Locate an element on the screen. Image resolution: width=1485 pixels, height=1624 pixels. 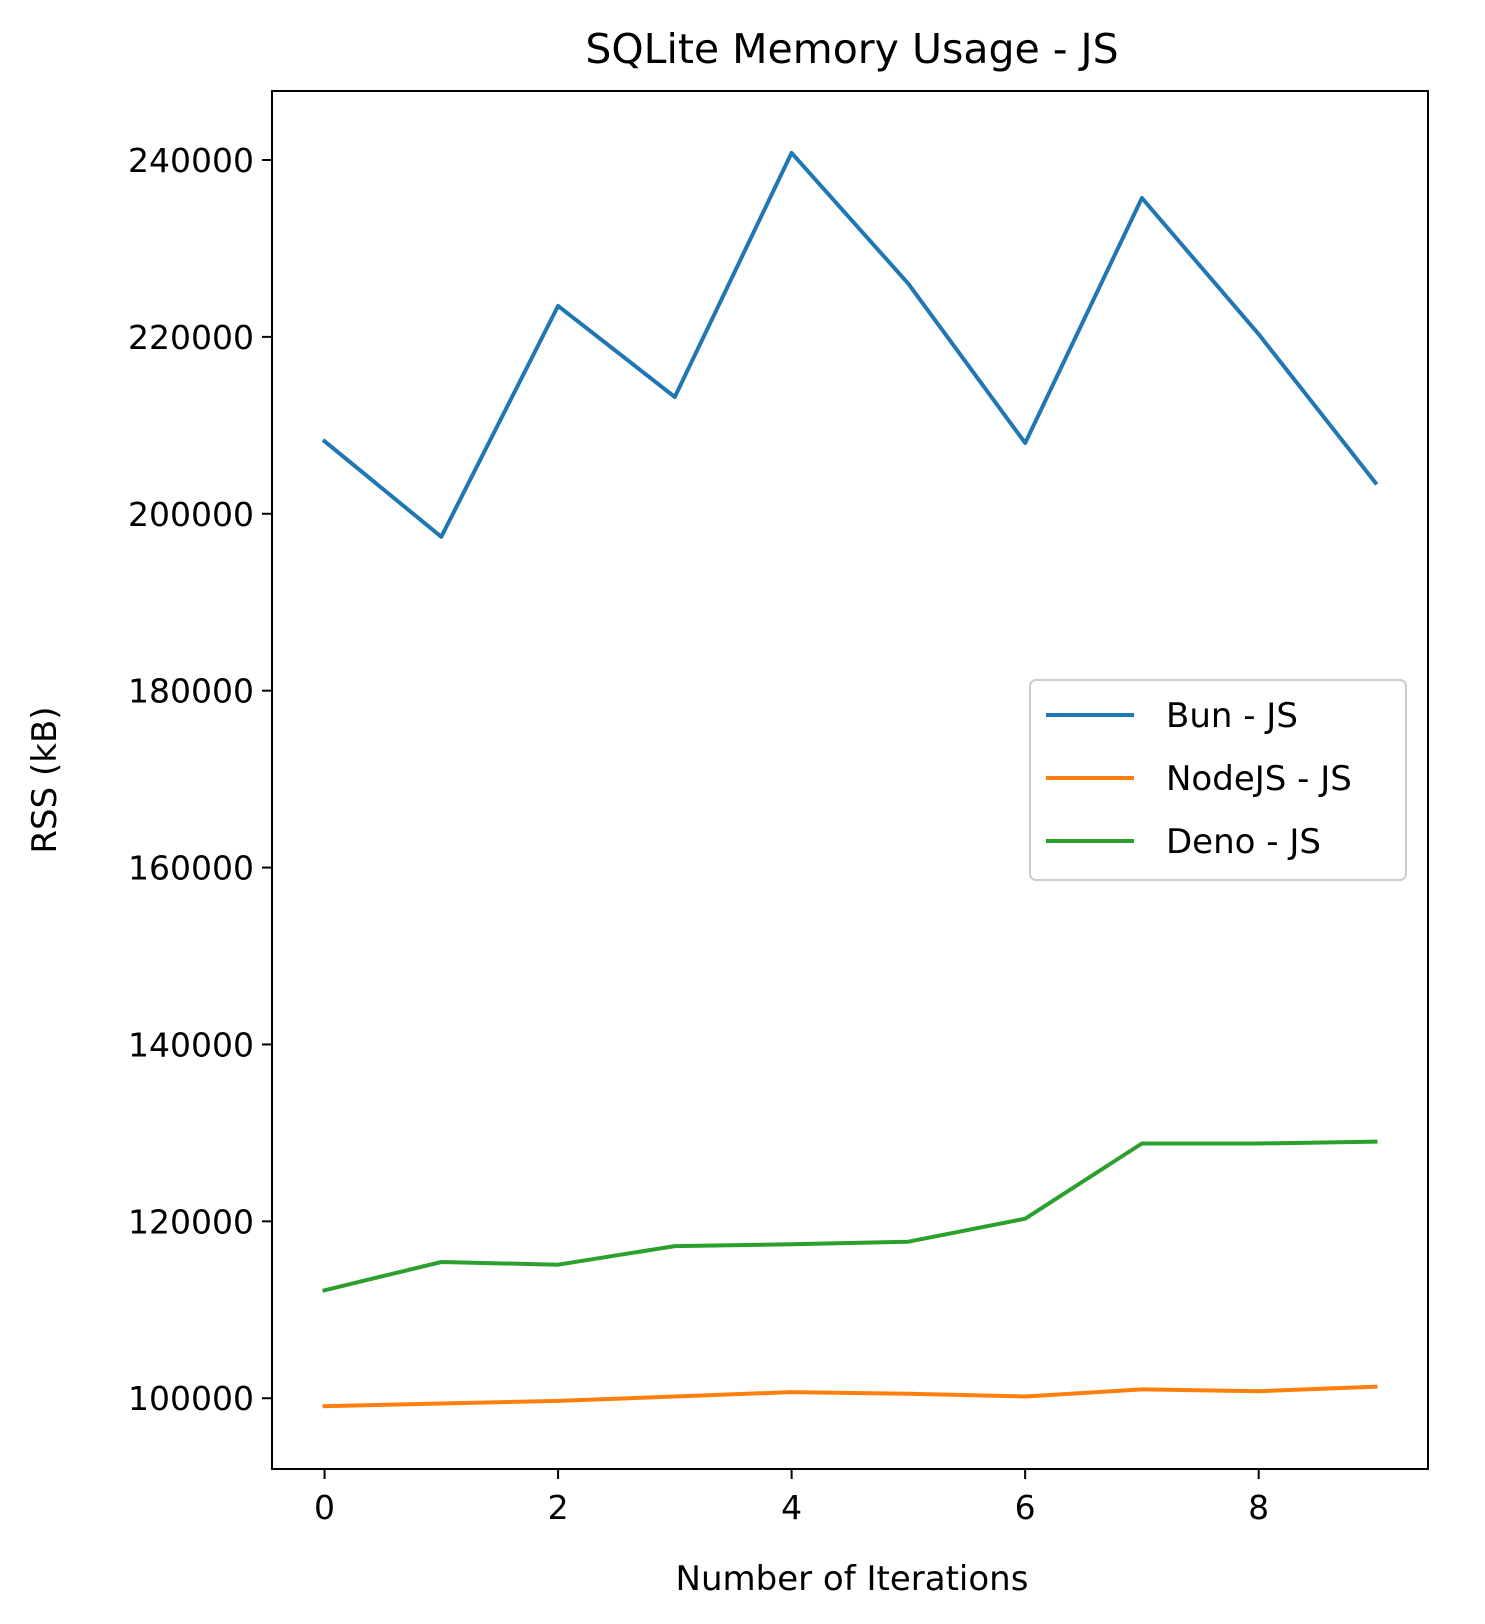
y-tick-label: 120000 is located at coordinates (191, 1221).